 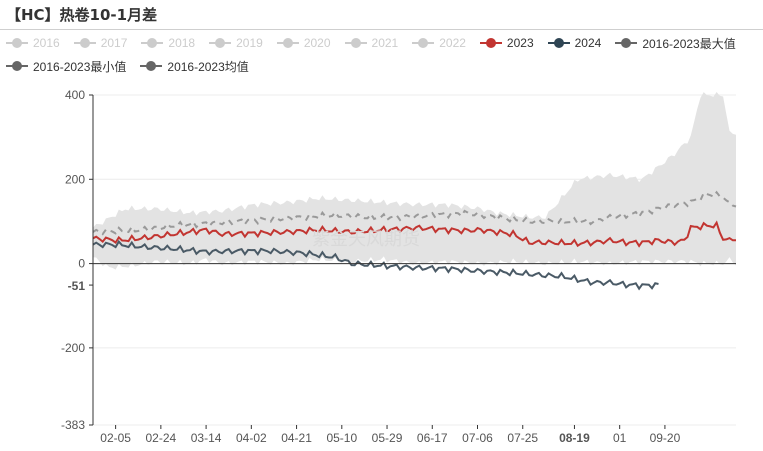 I want to click on y-tick-label: 200, so click(x=75, y=179).